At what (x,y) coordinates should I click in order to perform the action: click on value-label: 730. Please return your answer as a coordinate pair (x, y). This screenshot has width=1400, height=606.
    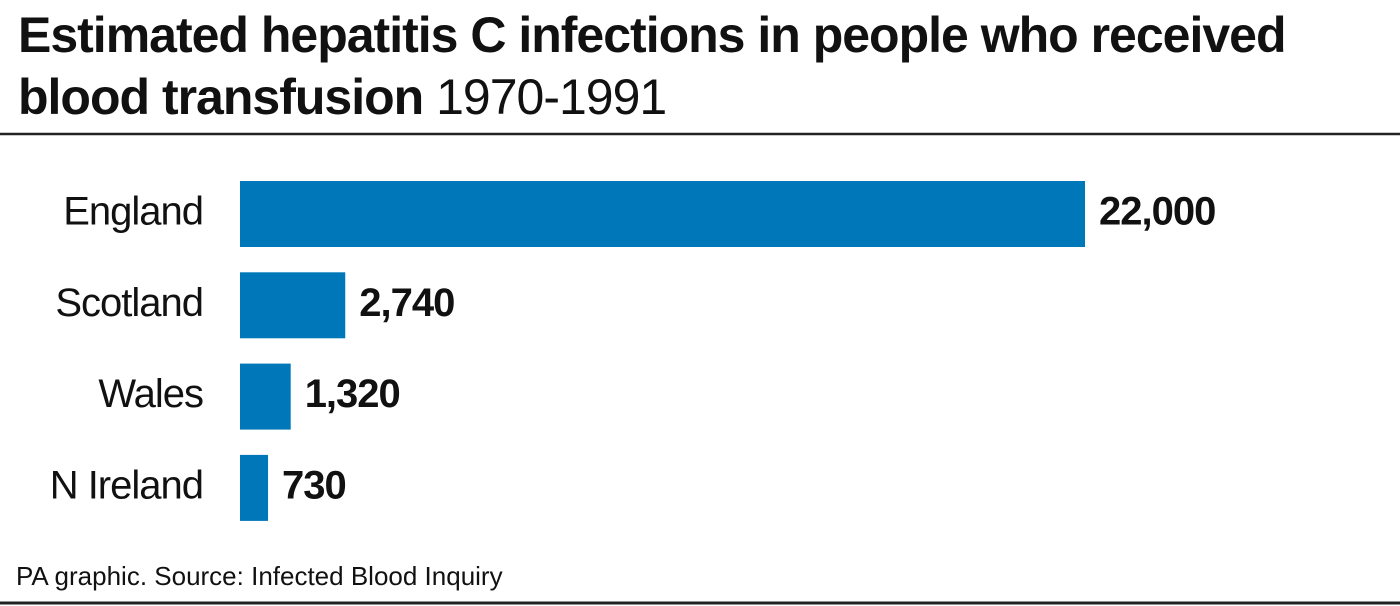
    Looking at the image, I should click on (314, 485).